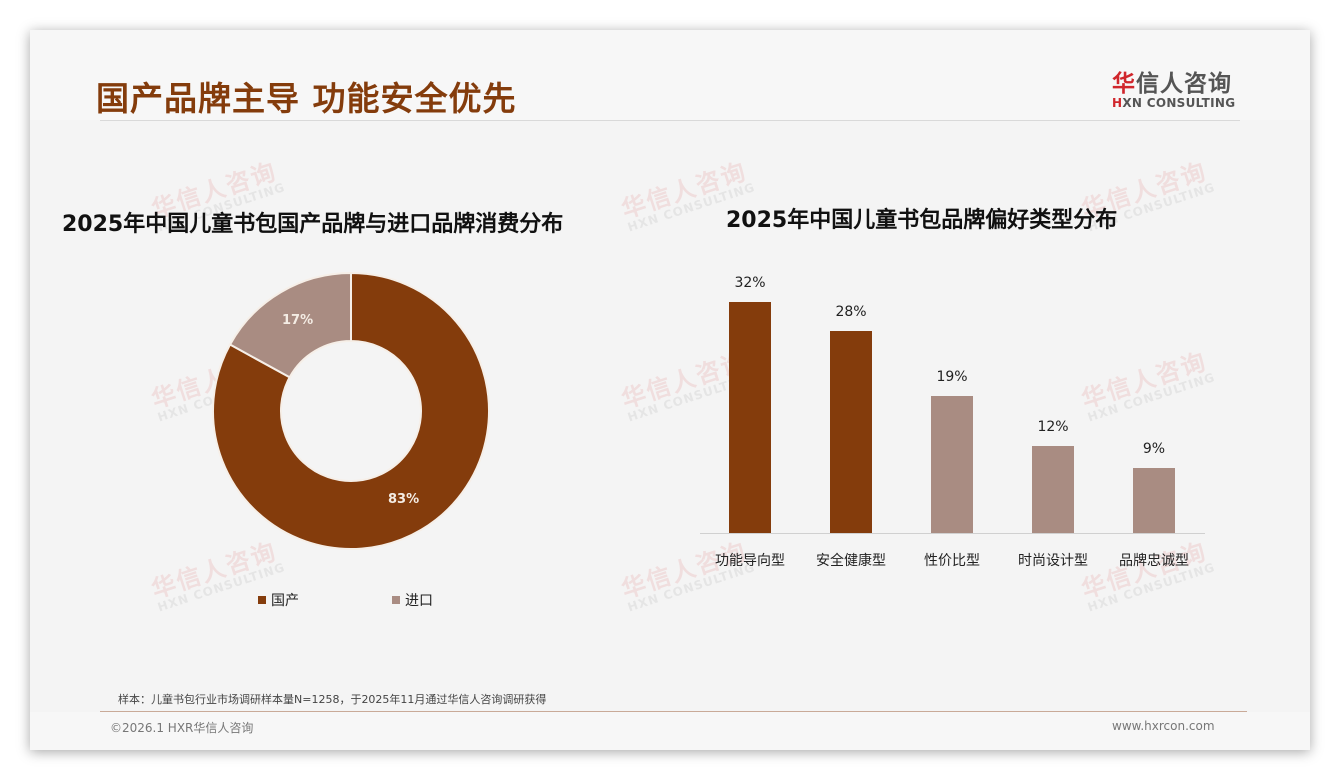 The height and width of the screenshot is (780, 1340). I want to click on logo-en: HXN CONSULTING, so click(1177, 103).